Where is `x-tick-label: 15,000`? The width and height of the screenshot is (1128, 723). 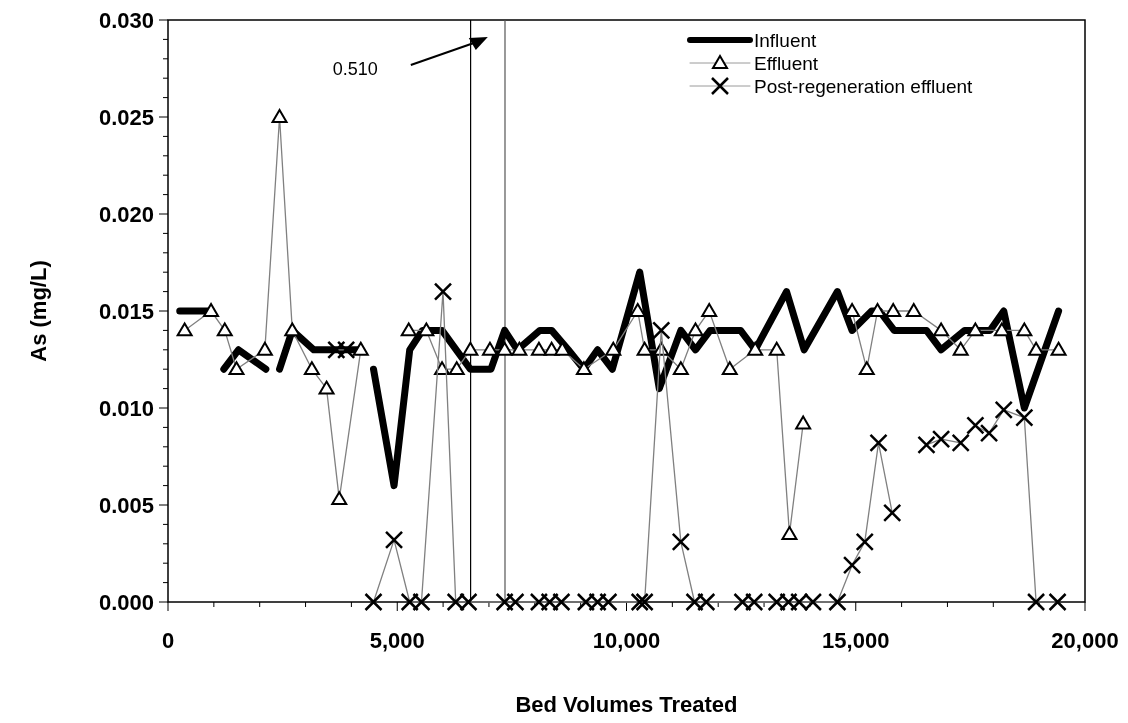 x-tick-label: 15,000 is located at coordinates (856, 640).